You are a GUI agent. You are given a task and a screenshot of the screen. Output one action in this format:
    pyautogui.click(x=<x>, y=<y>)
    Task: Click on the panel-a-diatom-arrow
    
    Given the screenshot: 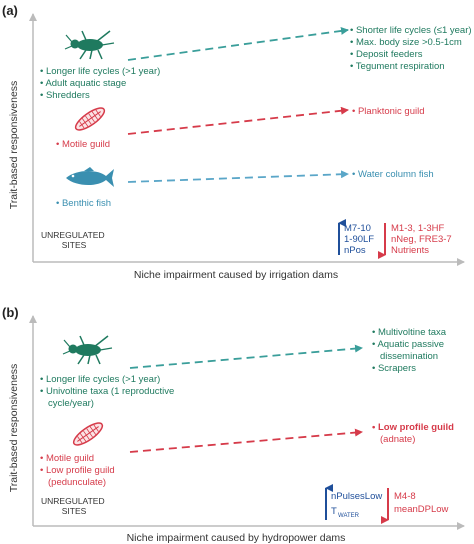 What is the action you would take?
    pyautogui.click(x=238, y=120)
    